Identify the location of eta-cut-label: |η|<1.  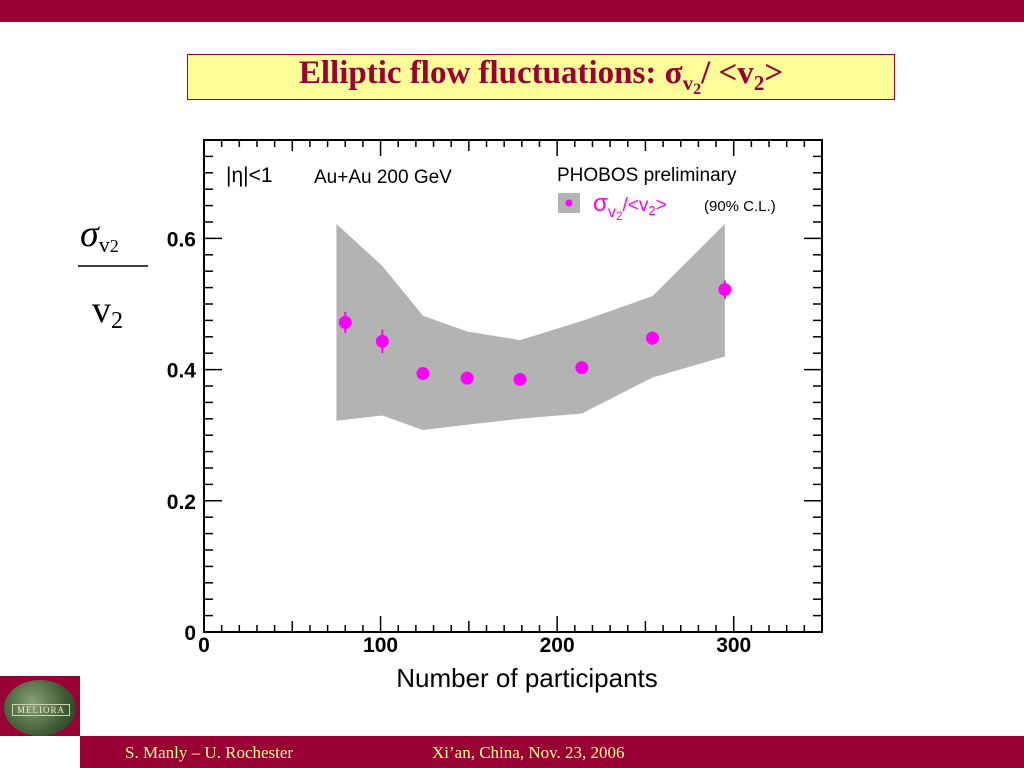
(249, 175).